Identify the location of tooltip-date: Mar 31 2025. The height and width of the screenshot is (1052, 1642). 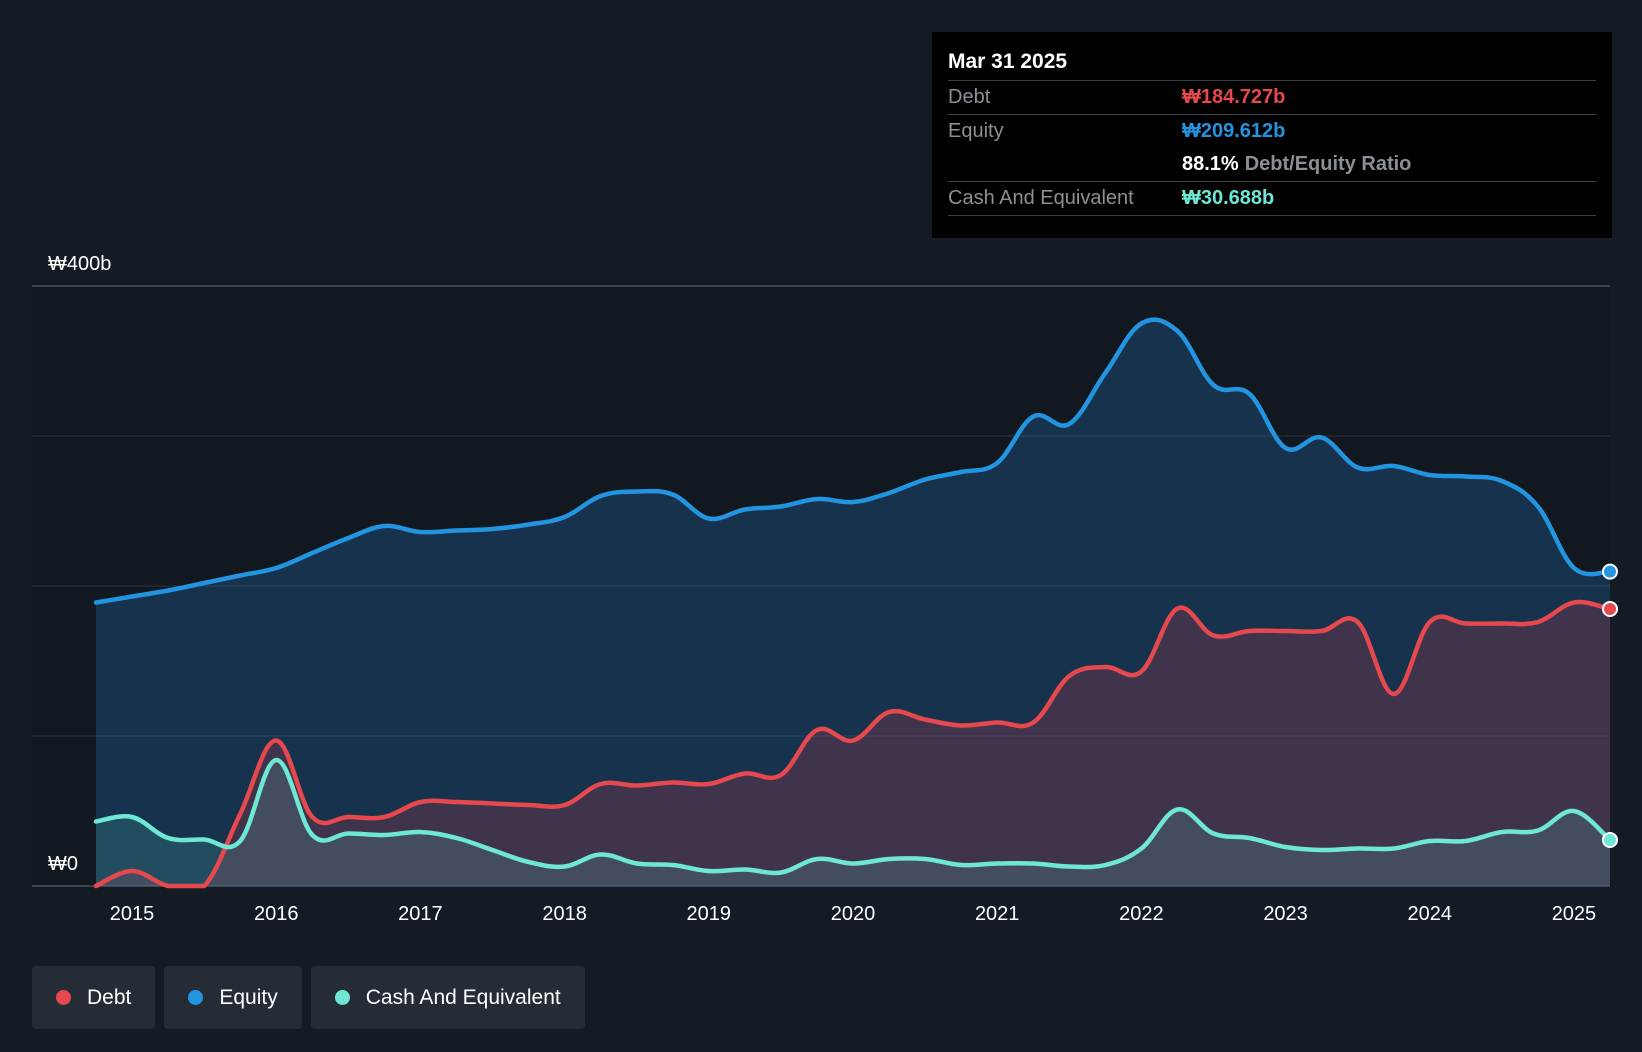
(1272, 63).